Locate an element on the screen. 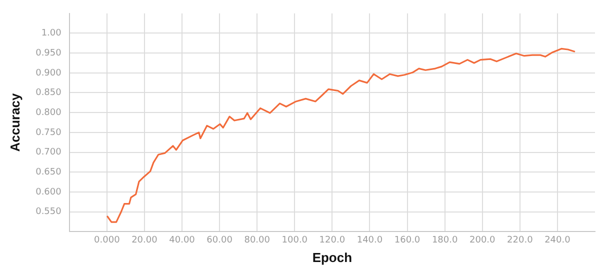 The width and height of the screenshot is (603, 272). y-tick-label: 0.650 is located at coordinates (49, 172).